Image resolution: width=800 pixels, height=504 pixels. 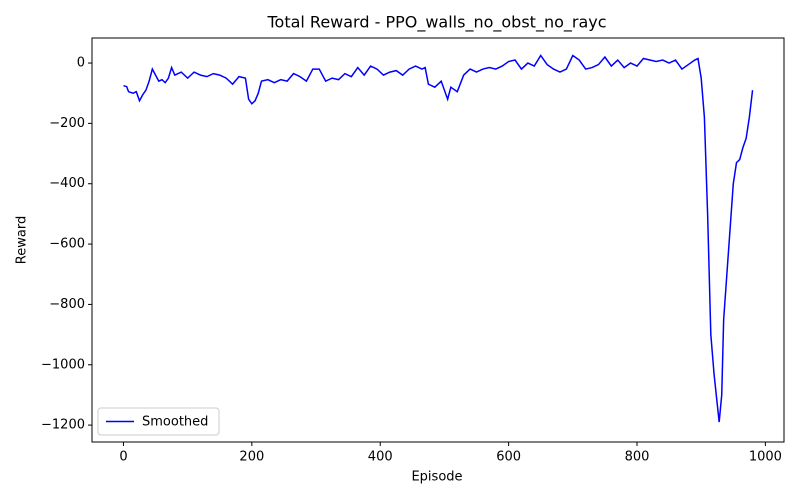 What do you see at coordinates (436, 477) in the screenshot?
I see `x-axis-label: Episode` at bounding box center [436, 477].